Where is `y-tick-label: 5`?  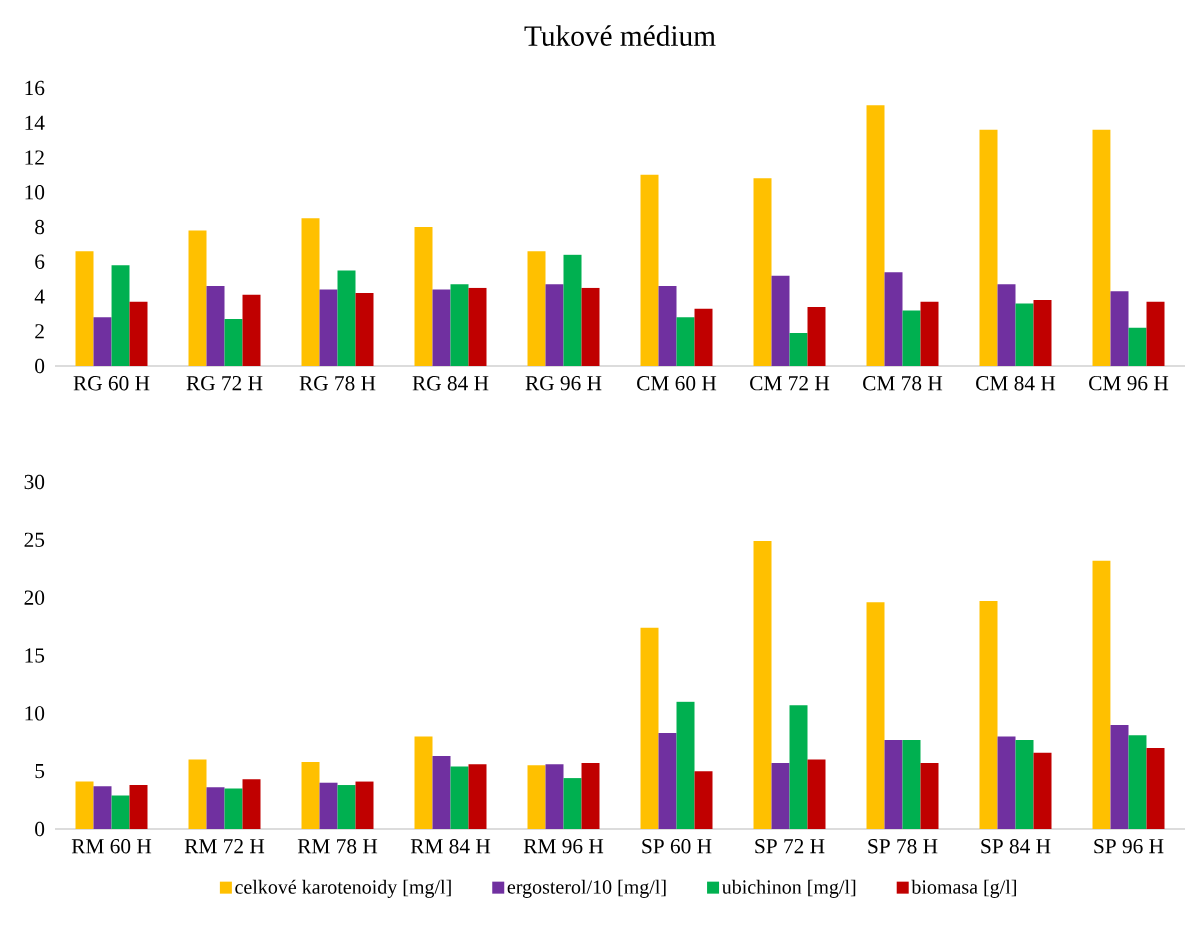
y-tick-label: 5 is located at coordinates (40, 771).